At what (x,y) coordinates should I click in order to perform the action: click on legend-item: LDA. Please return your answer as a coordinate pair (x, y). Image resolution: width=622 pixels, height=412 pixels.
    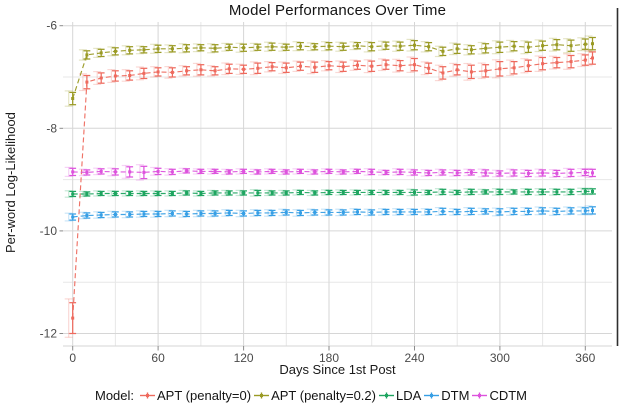
    Looking at the image, I should click on (398, 395).